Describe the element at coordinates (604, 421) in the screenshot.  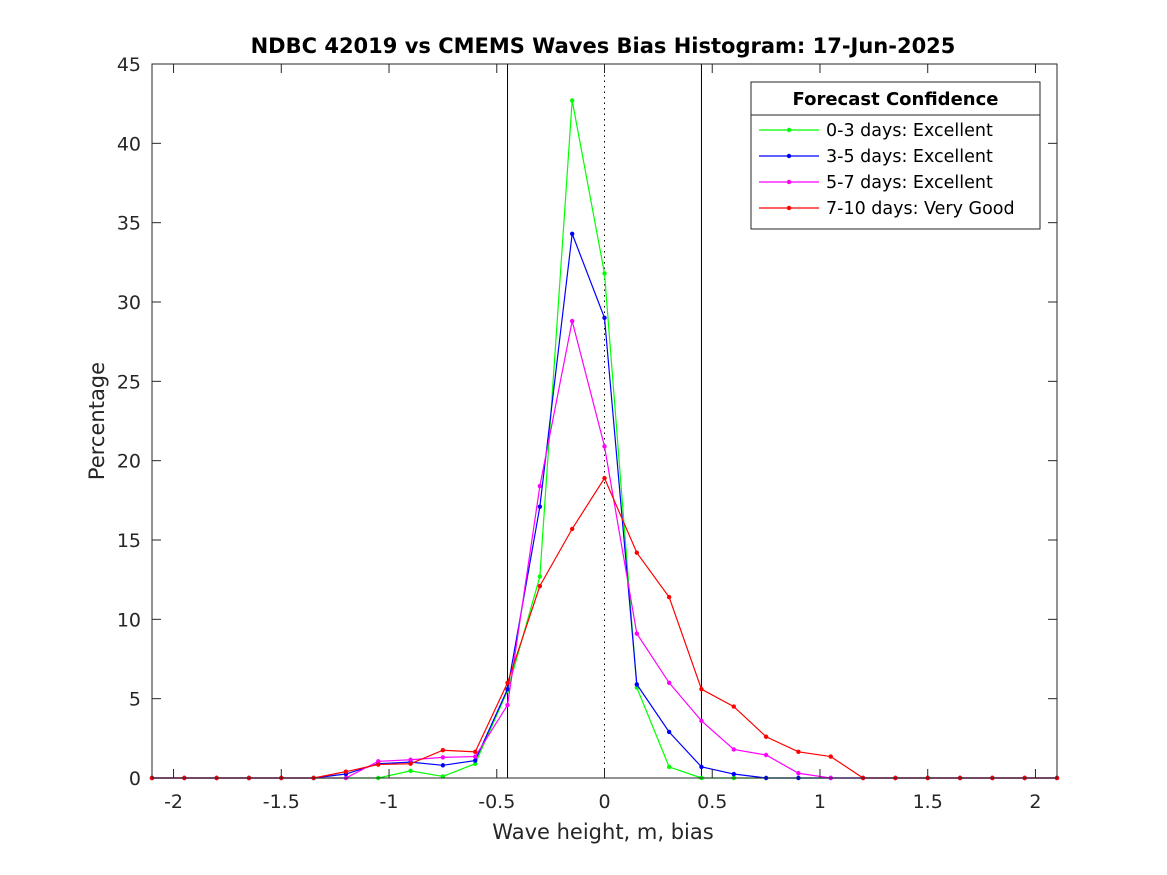
I see `reference-lines` at that location.